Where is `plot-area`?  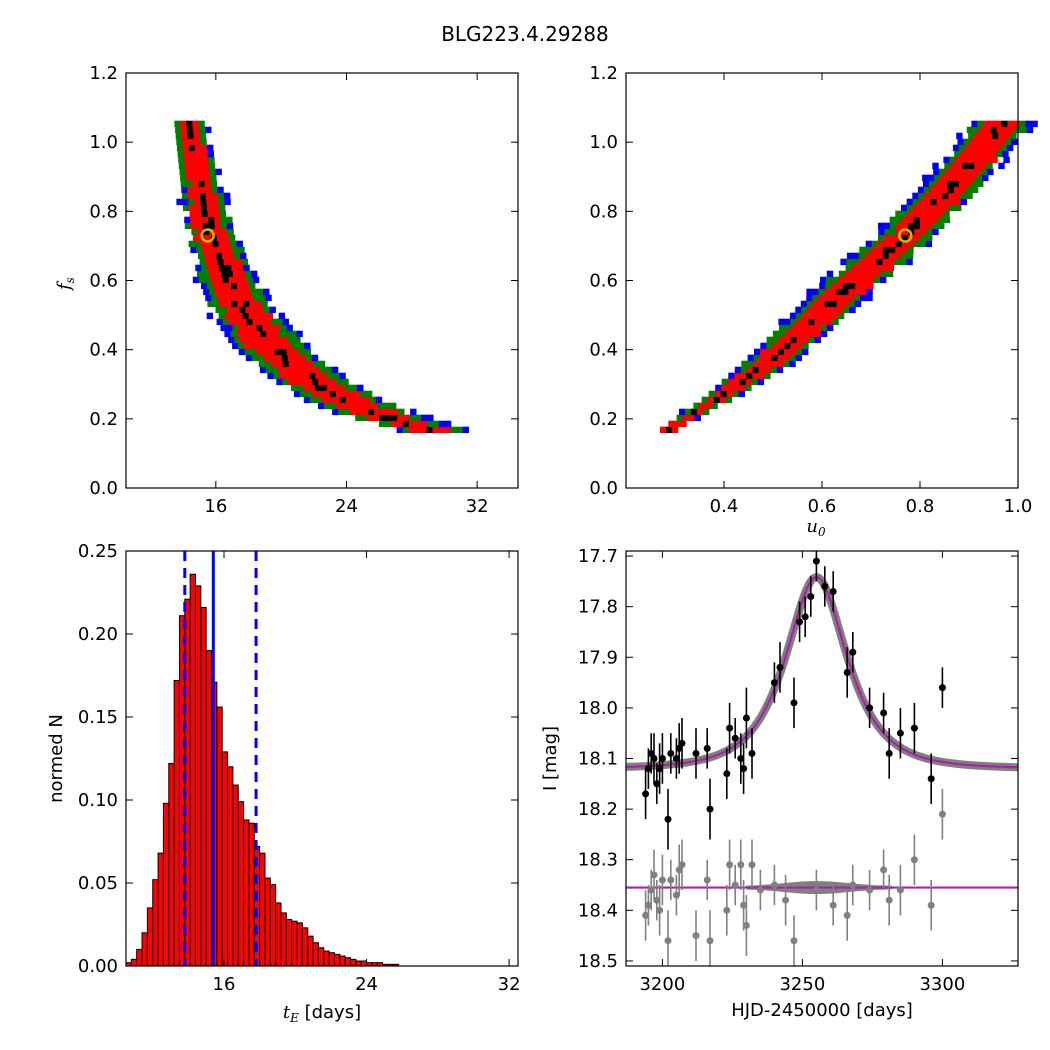
plot-area is located at coordinates (822, 758).